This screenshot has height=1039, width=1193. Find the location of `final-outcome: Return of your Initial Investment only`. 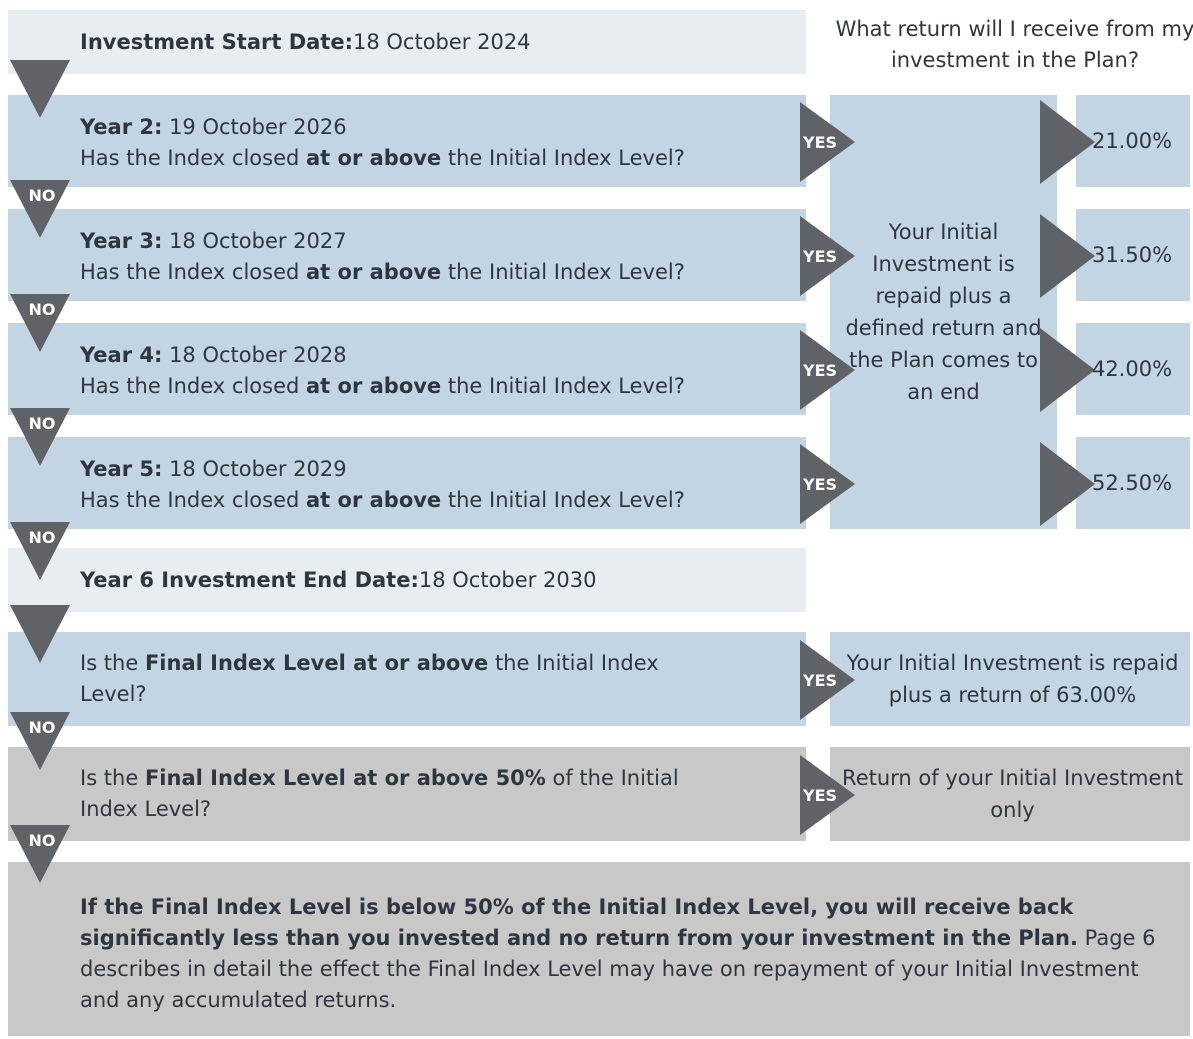

final-outcome: Return of your Initial Investment only is located at coordinates (1012, 794).